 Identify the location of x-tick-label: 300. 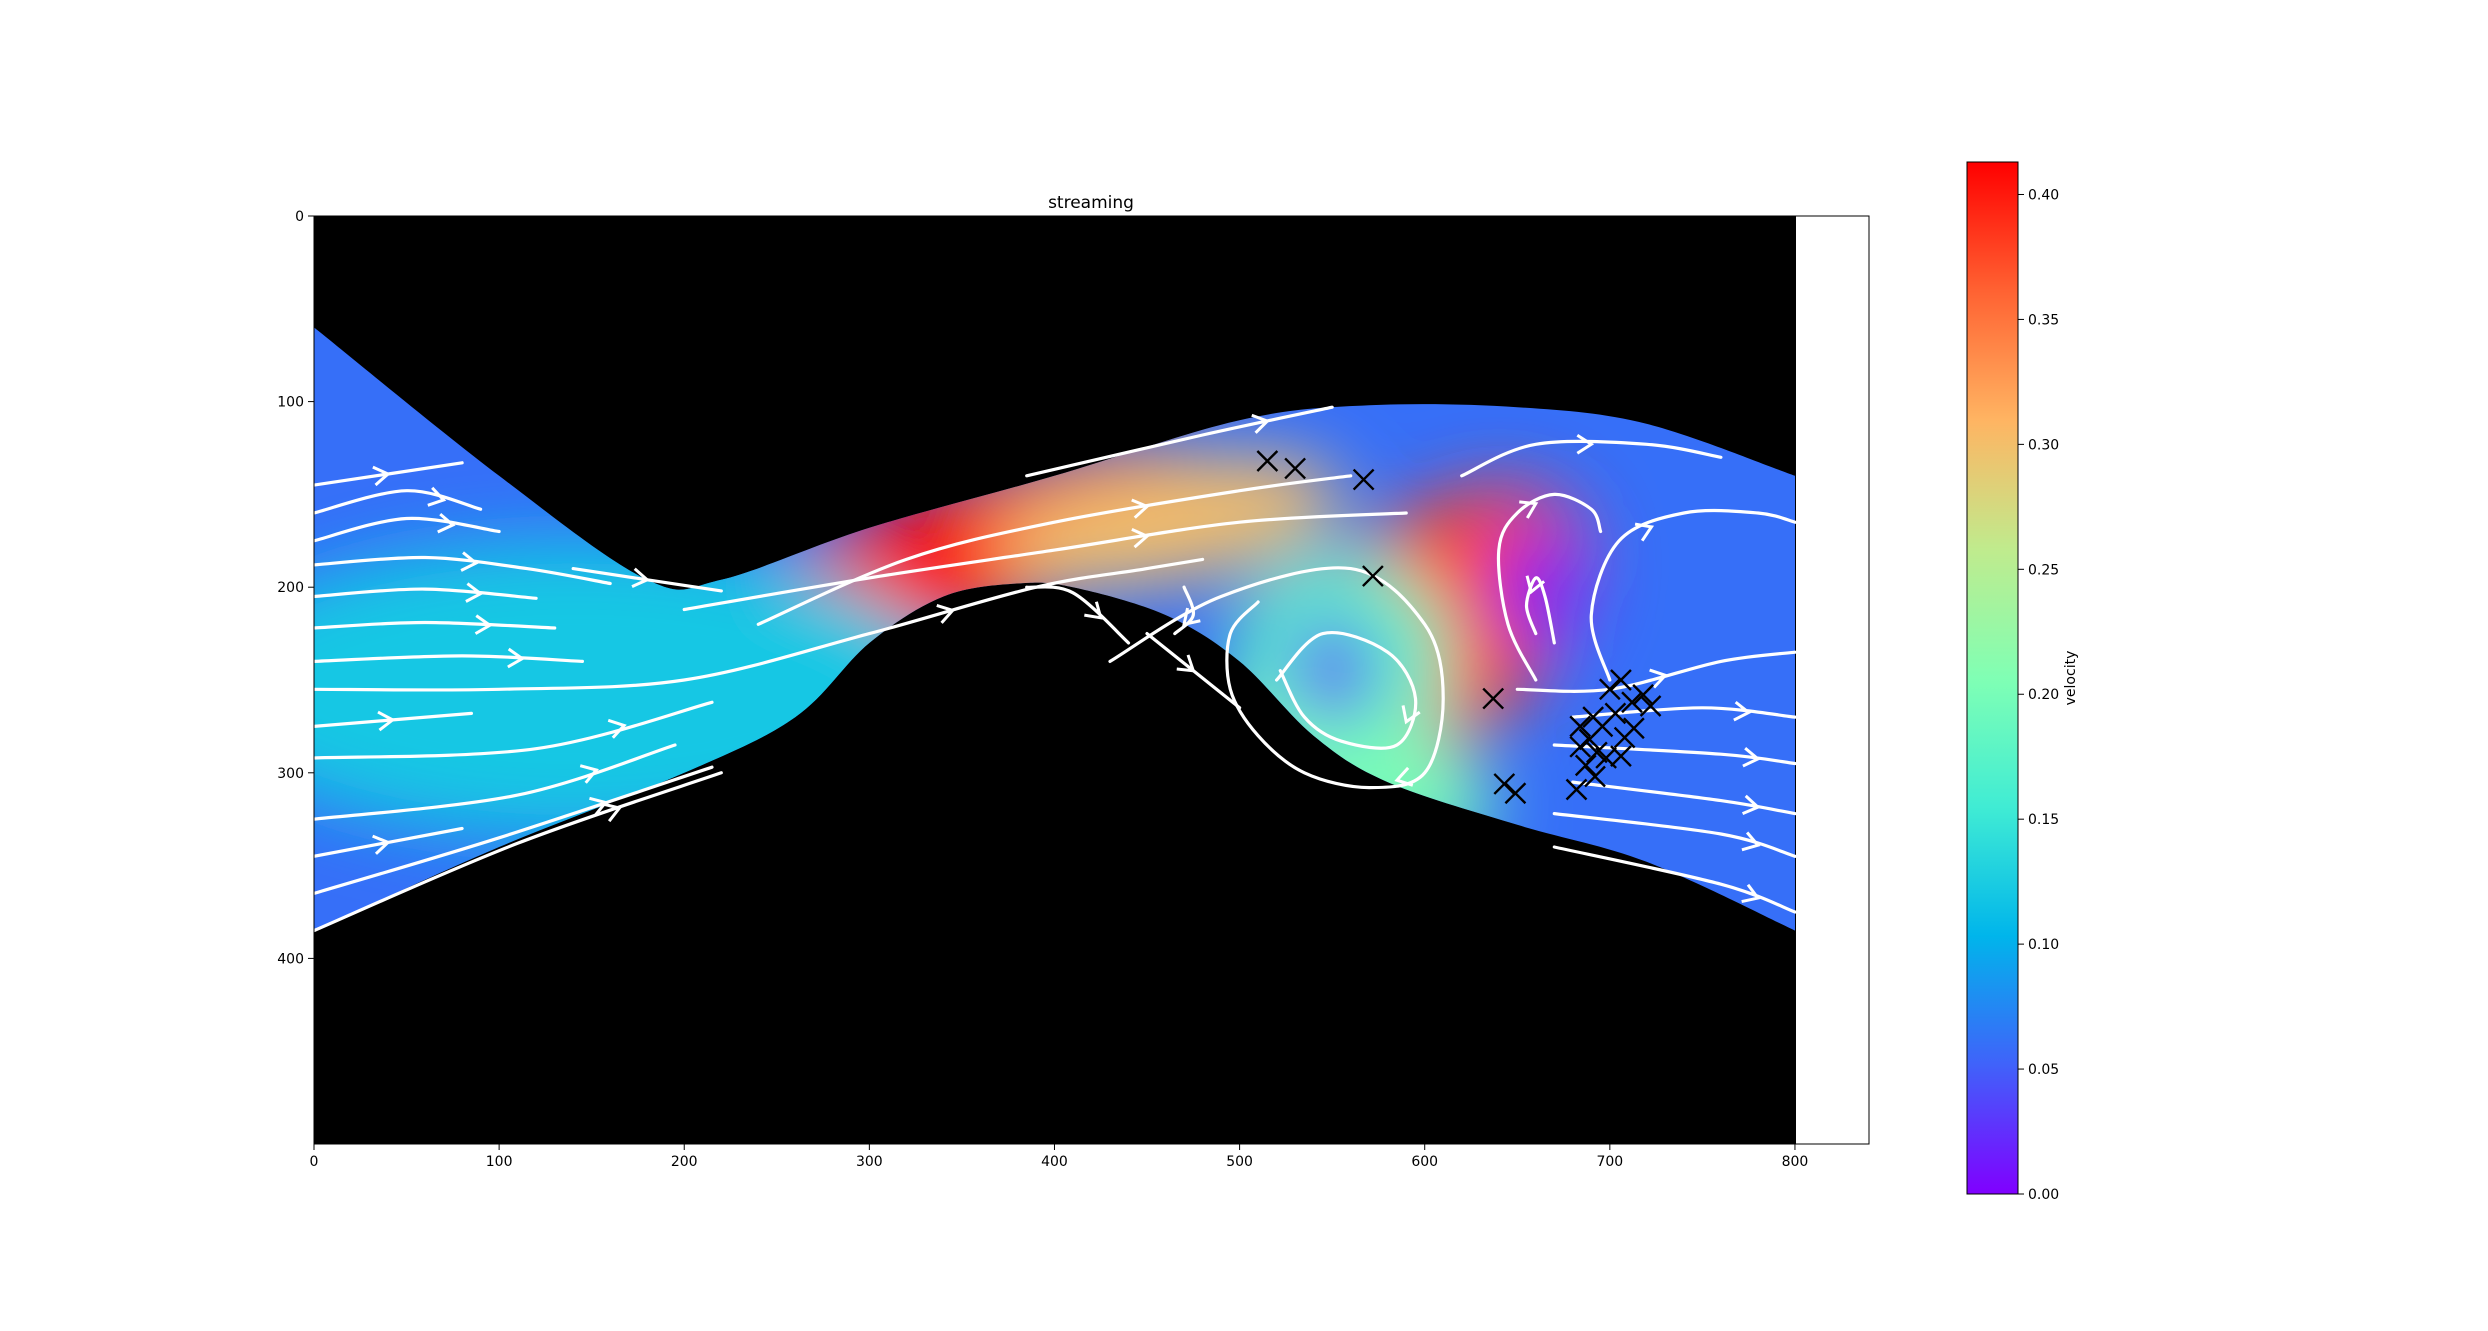
(869, 1162).